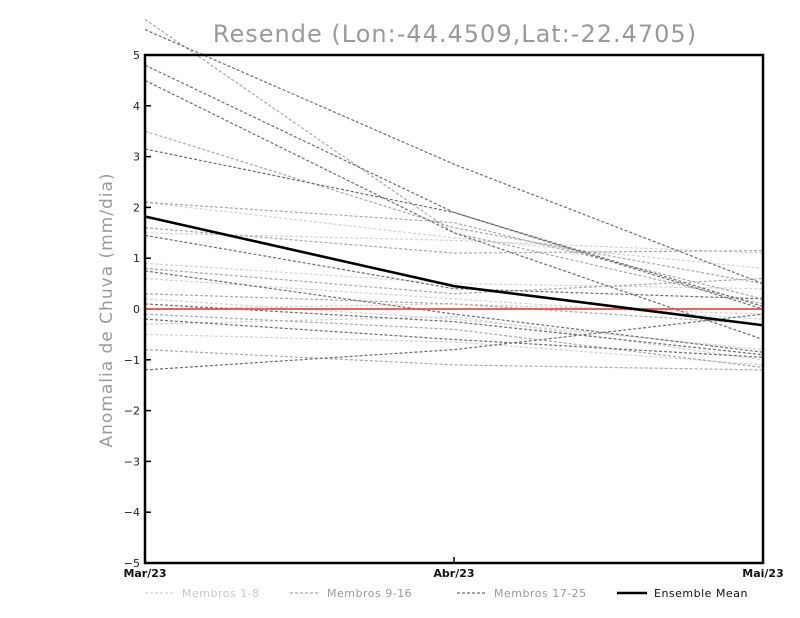 The width and height of the screenshot is (800, 618). I want to click on y-tick-label: 1, so click(136, 258).